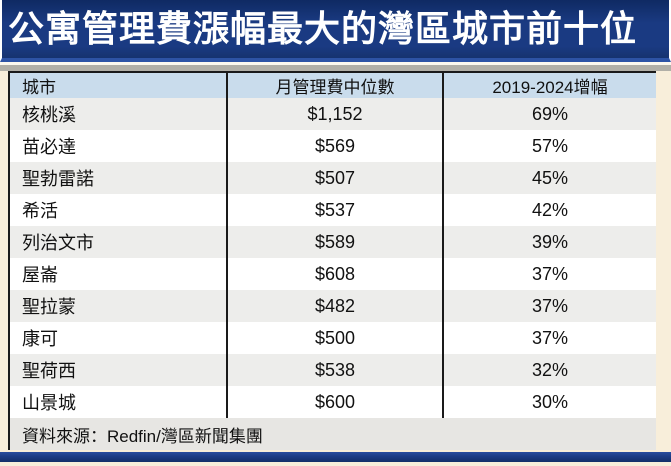 This screenshot has height=466, width=671. Describe the element at coordinates (335, 114) in the screenshot. I see `fee-cell: $1,152` at that location.